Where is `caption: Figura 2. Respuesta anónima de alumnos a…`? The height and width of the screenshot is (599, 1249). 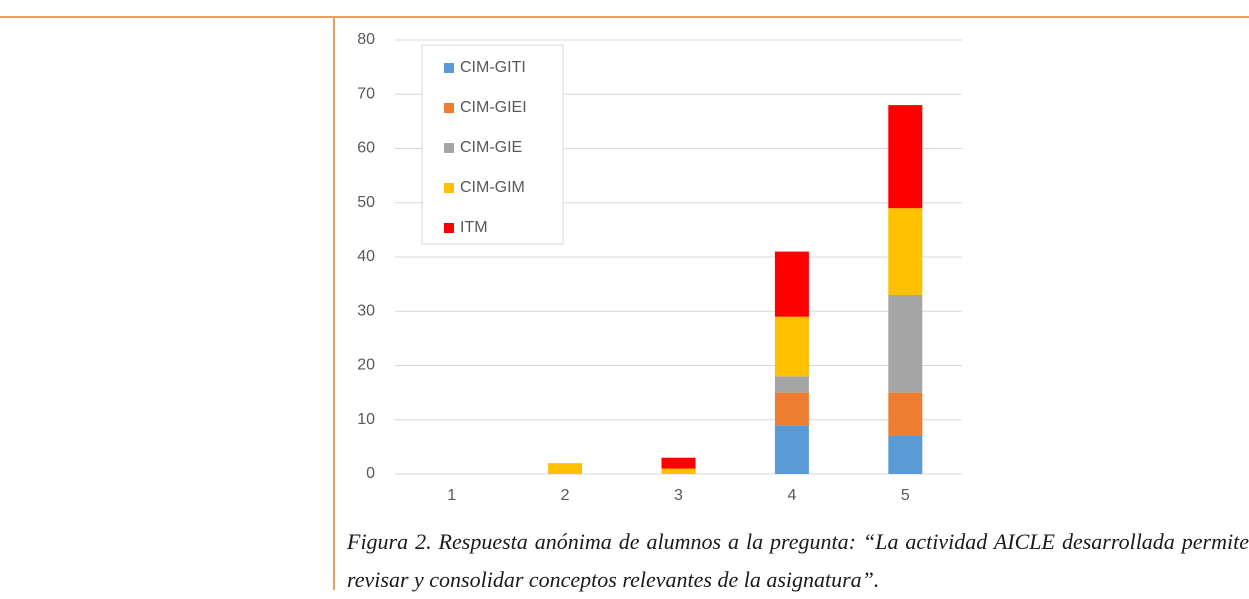
caption: Figura 2. Respuesta anónima de alumnos a… is located at coordinates (798, 560).